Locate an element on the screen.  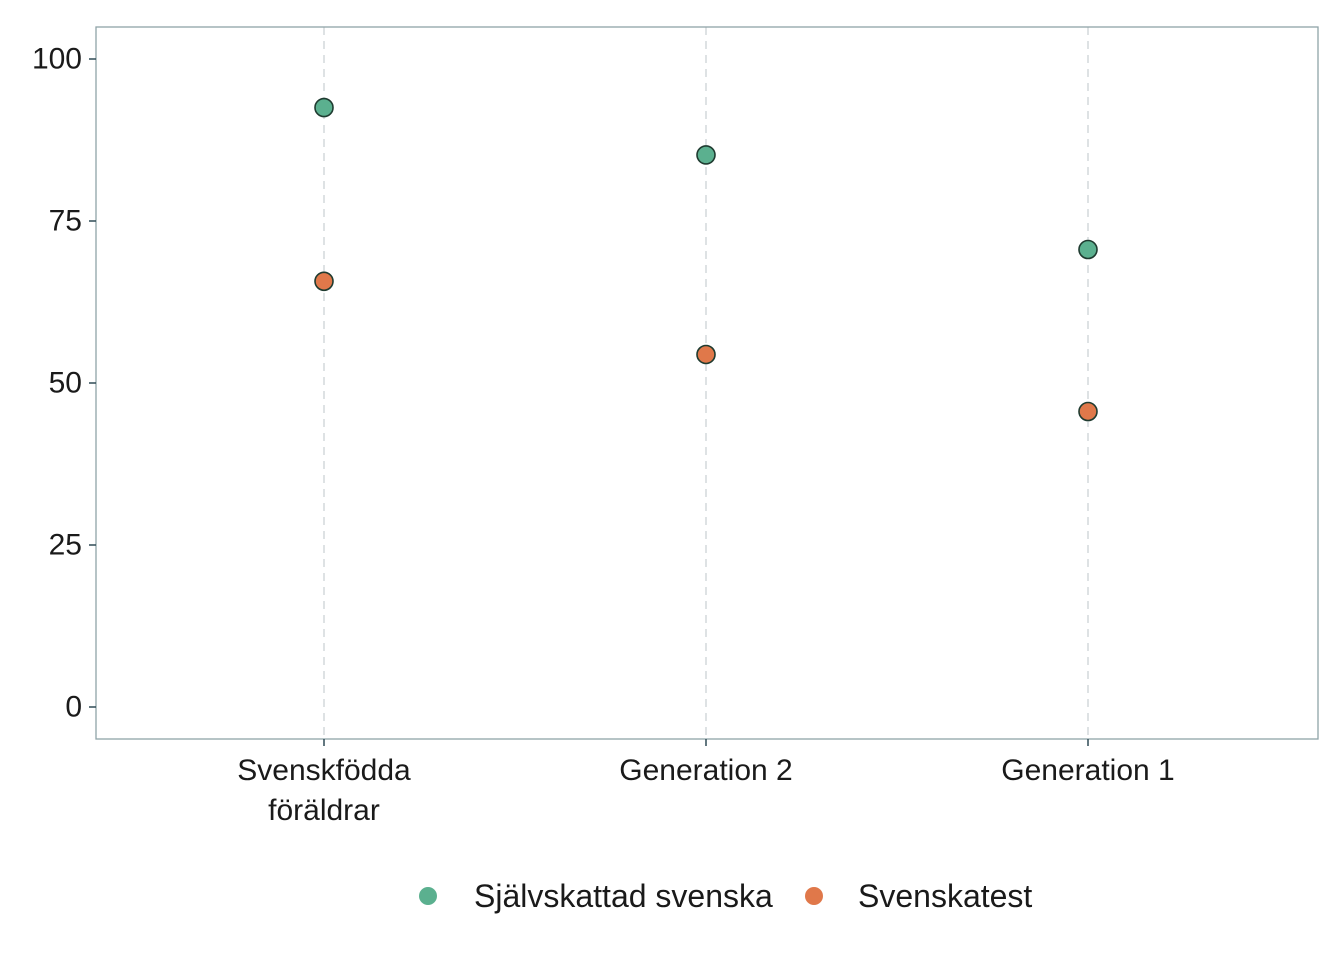
y-axis: 0 25 50 75 100 is located at coordinates (64, 383).